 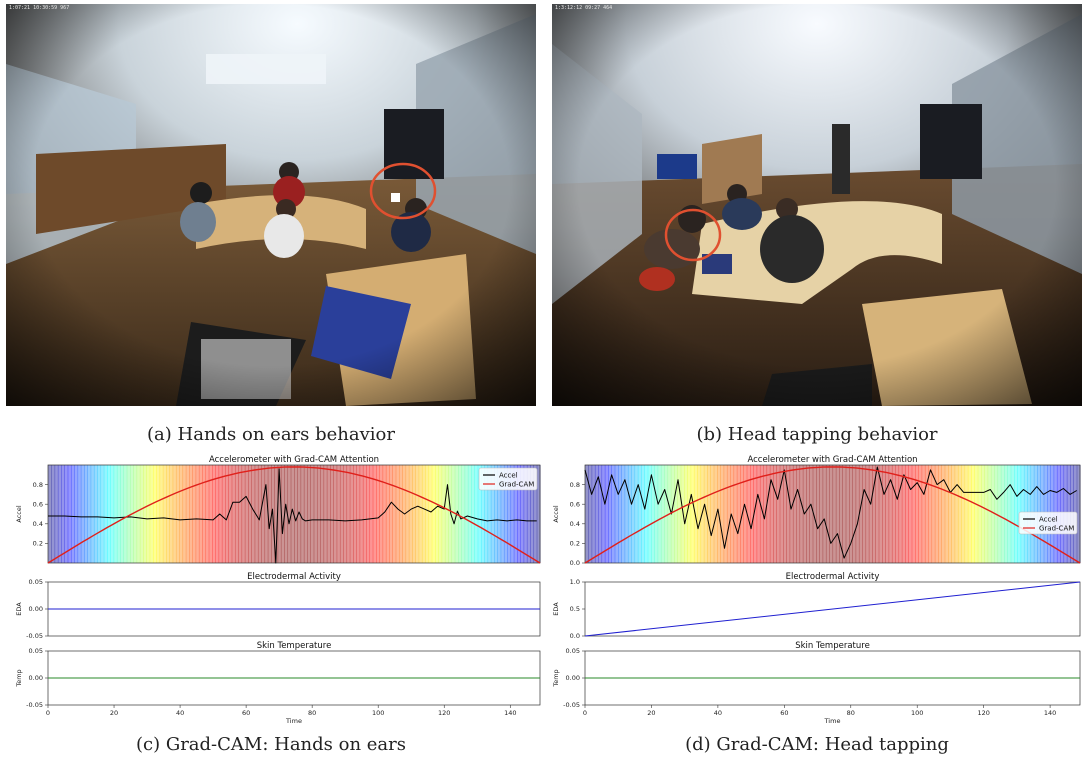 I want to click on legend-label: Grad-CAM, so click(x=1056, y=528).